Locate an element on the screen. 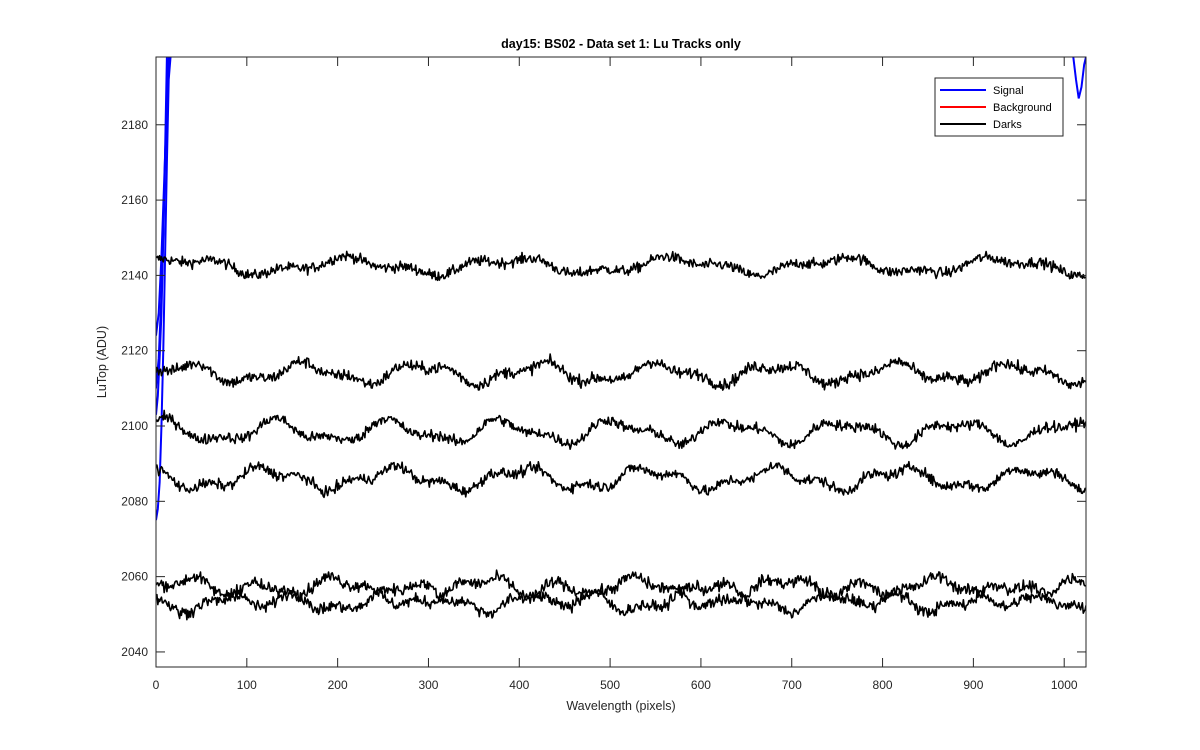 The width and height of the screenshot is (1200, 750). y-tick-label: 2080 is located at coordinates (134, 501).